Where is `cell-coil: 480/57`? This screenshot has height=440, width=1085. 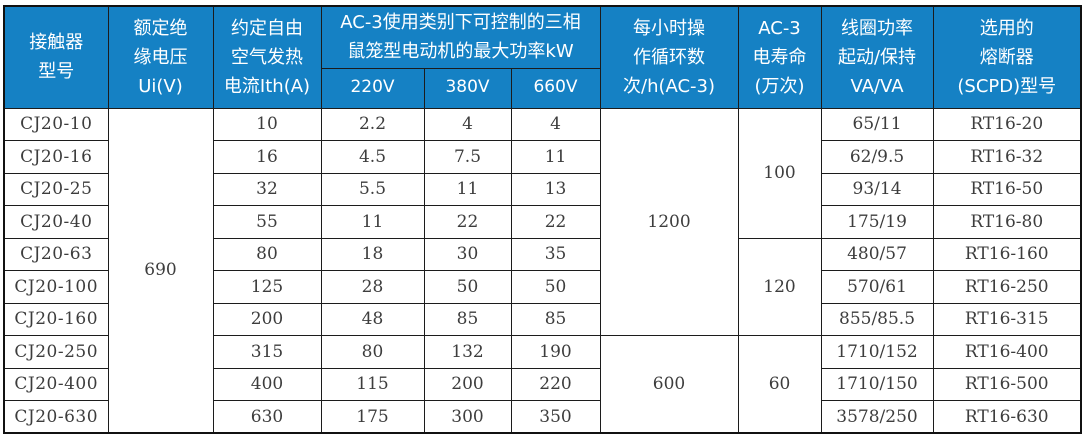 cell-coil: 480/57 is located at coordinates (877, 254).